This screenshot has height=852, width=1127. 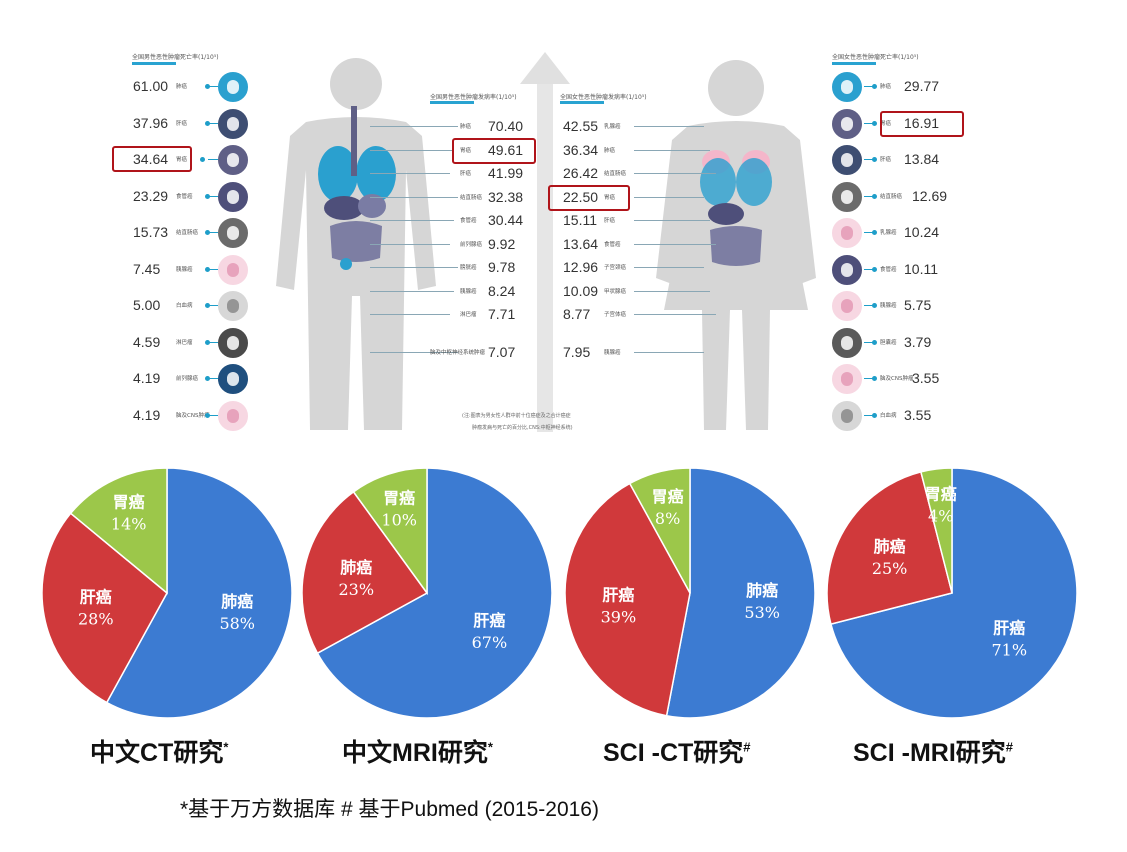 What do you see at coordinates (886, 123) in the screenshot?
I see `mortality-label: 胃癌` at bounding box center [886, 123].